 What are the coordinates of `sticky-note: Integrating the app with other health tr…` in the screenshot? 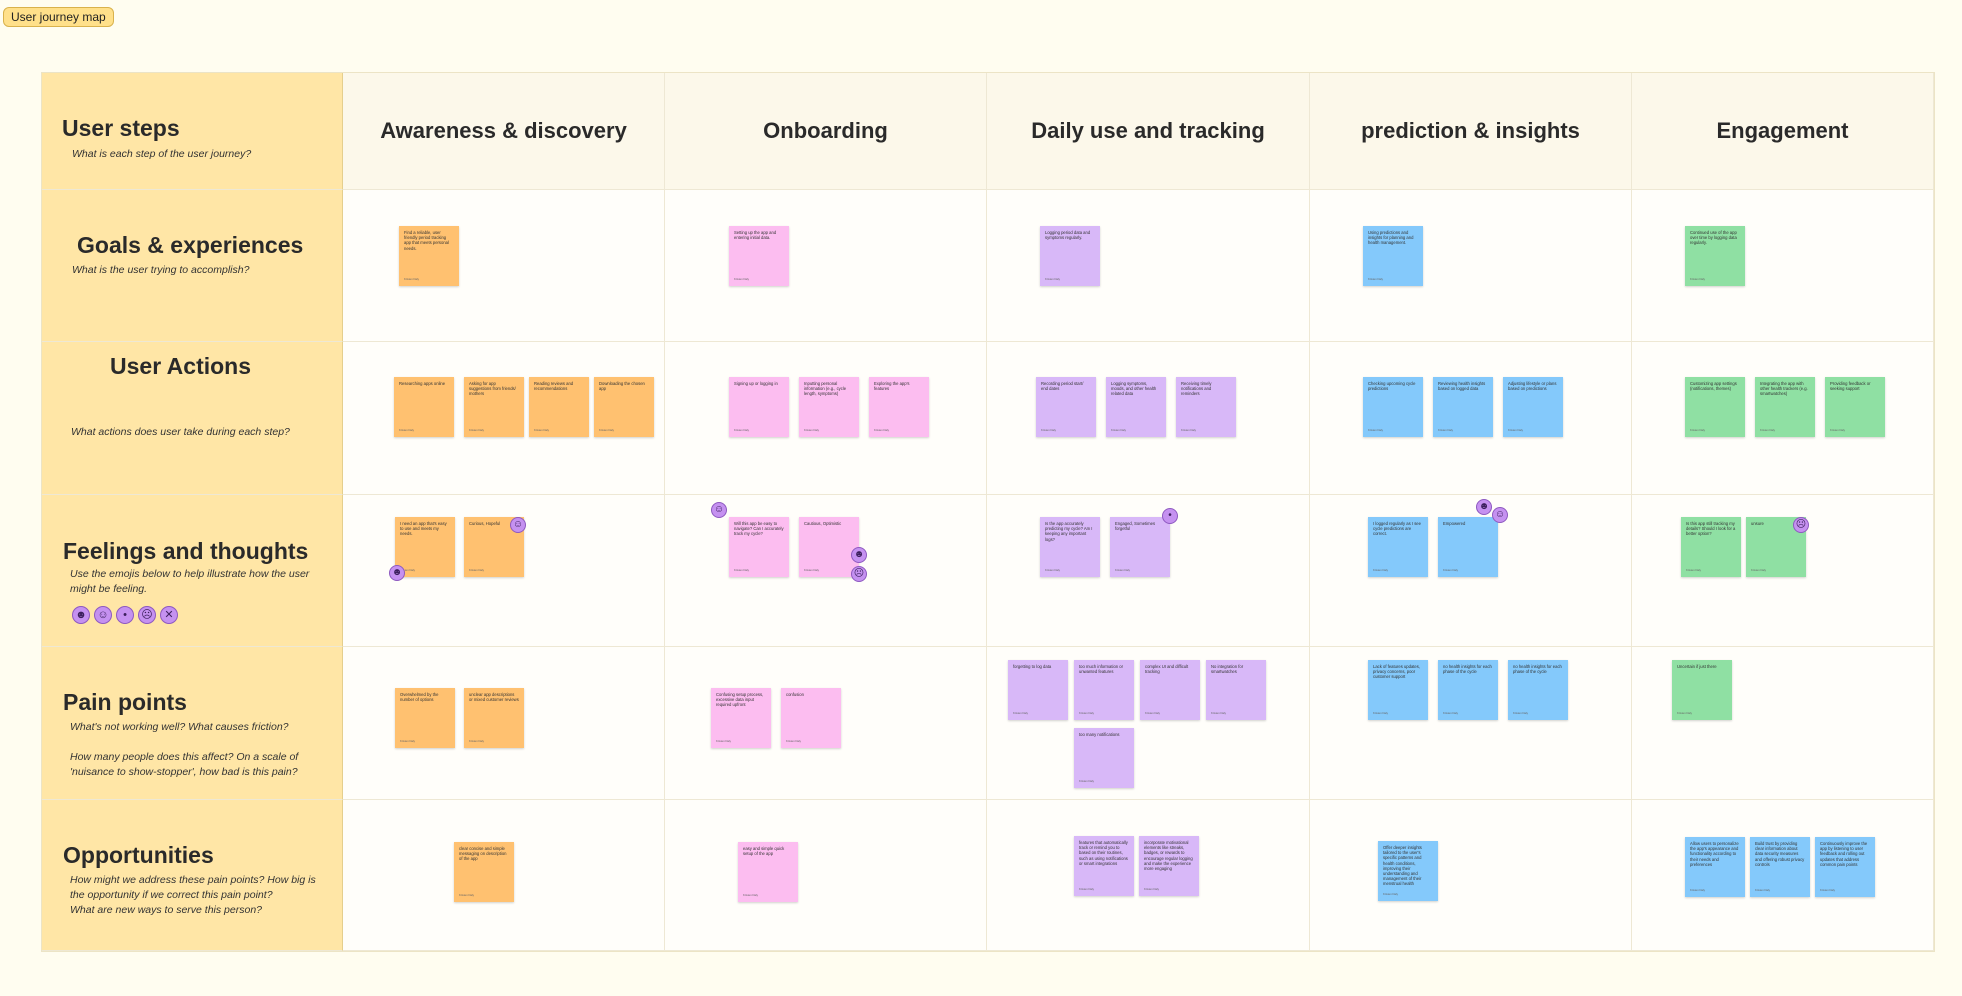 It's located at (1785, 407).